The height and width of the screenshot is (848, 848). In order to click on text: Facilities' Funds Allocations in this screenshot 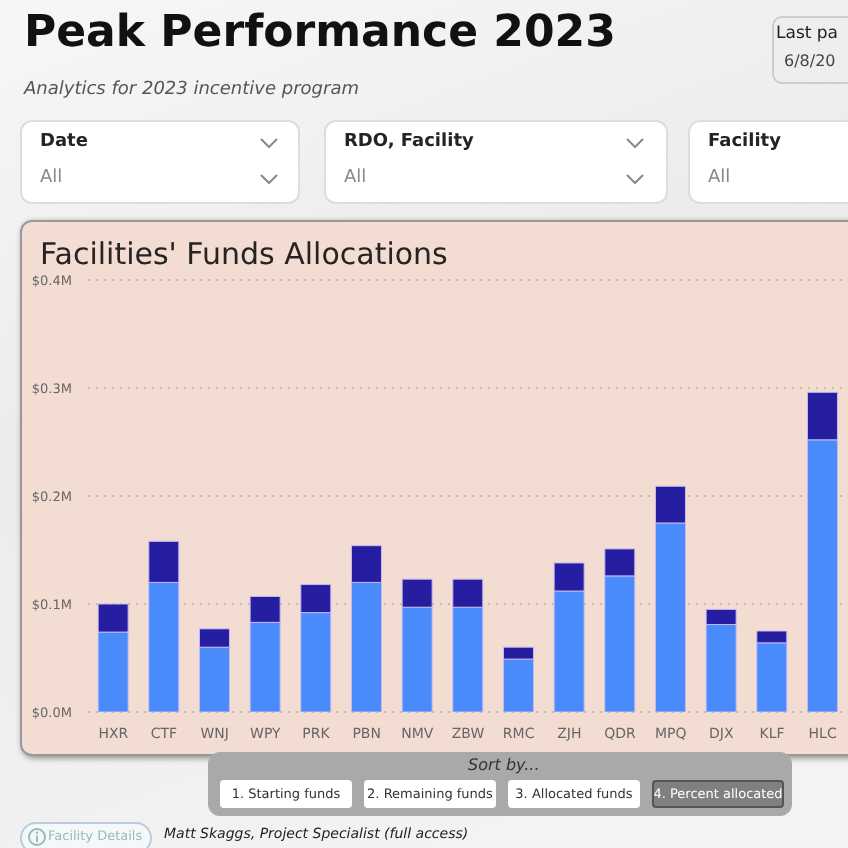, I will do `click(244, 254)`.